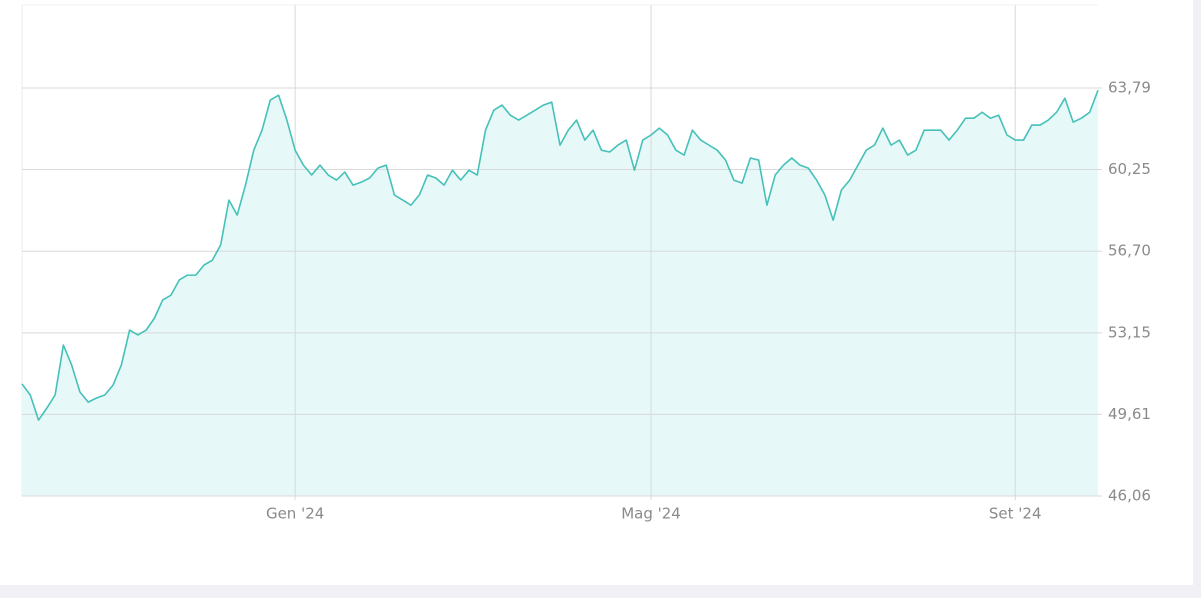 Image resolution: width=1201 pixels, height=598 pixels. I want to click on y-tick-label: 53,15, so click(1129, 332).